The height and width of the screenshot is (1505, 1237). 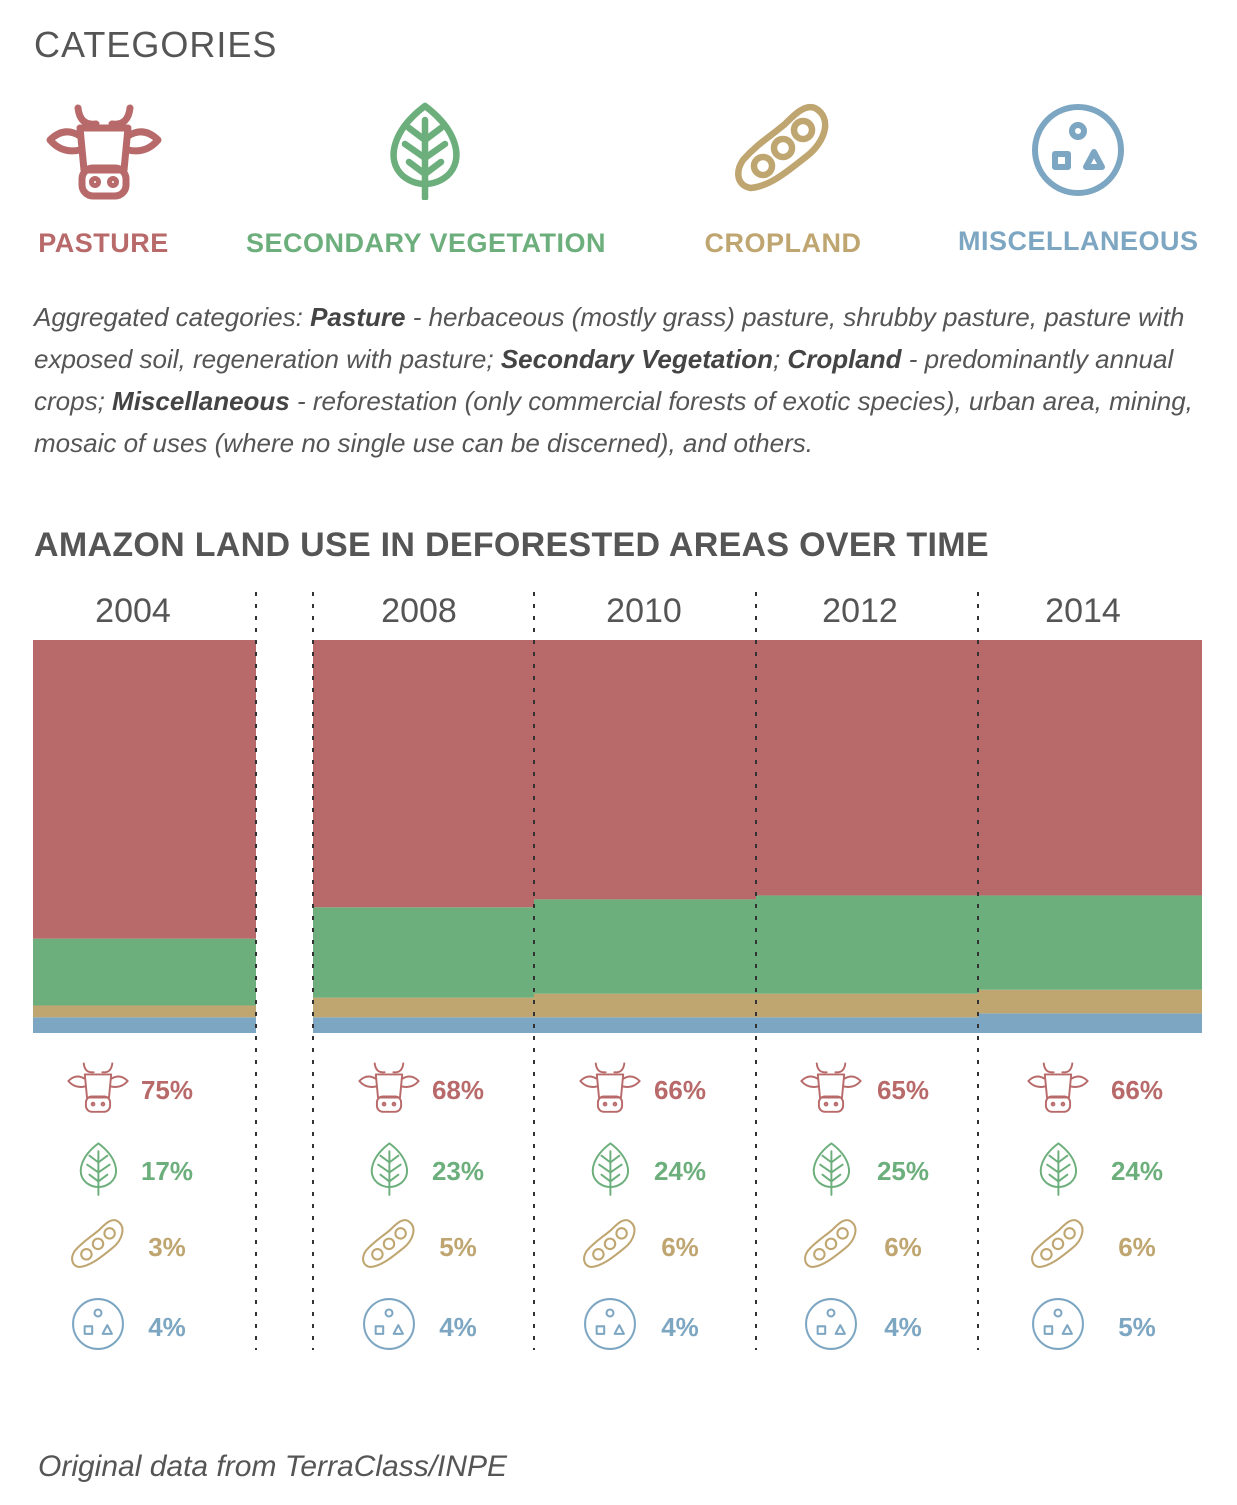 What do you see at coordinates (167, 1171) in the screenshot?
I see `value-label-secondary-vegetation-2004: 17%` at bounding box center [167, 1171].